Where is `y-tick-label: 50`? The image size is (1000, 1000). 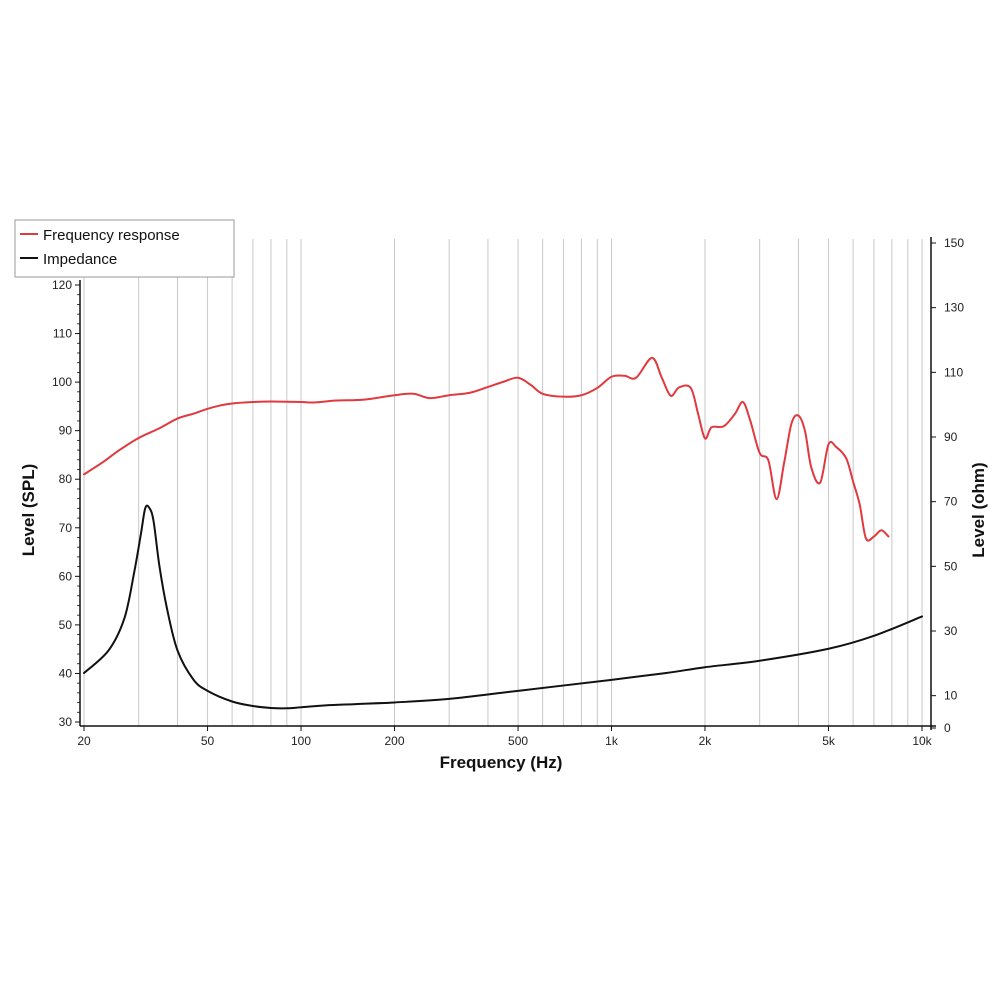
y-tick-label: 50 is located at coordinates (66, 625).